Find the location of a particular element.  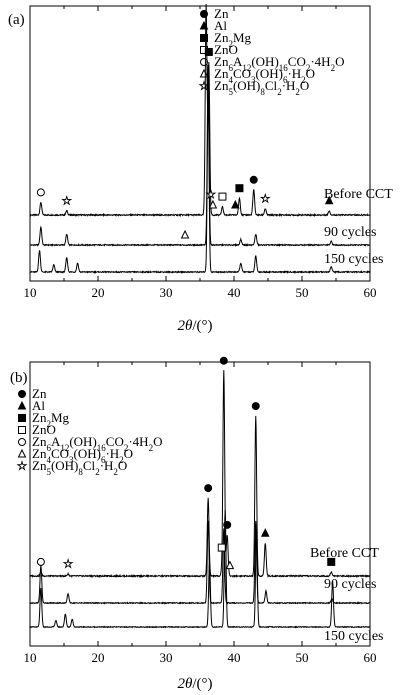

peak-0-9-square-filled-marker is located at coordinates (331, 561).